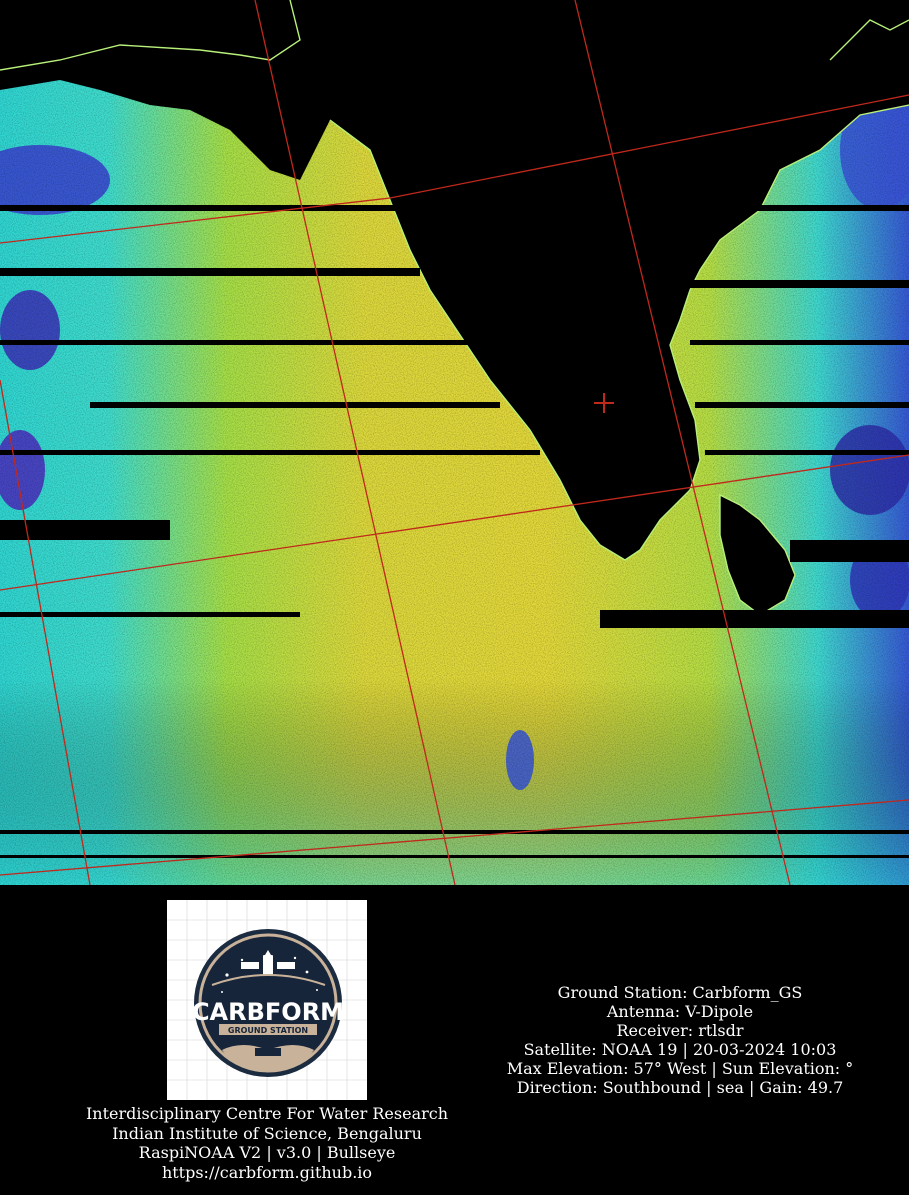 The image size is (909, 1195). I want to click on satellite-icon, so click(268, 962).